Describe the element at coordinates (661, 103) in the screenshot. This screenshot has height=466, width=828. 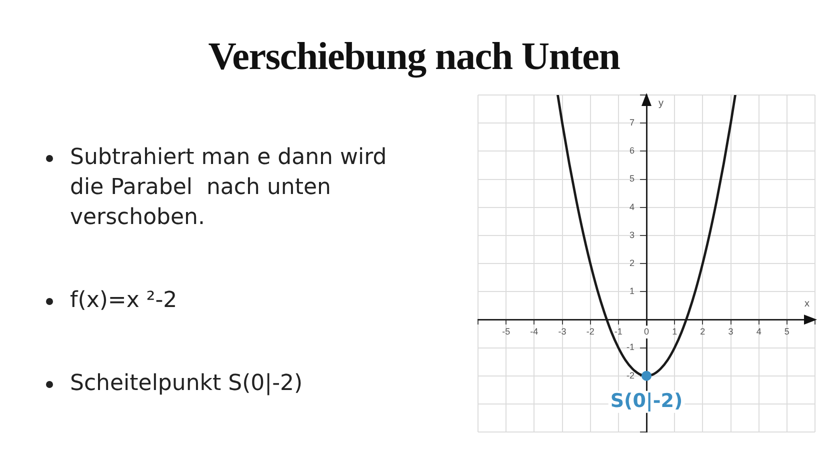
I see `y-axis-title: y` at that location.